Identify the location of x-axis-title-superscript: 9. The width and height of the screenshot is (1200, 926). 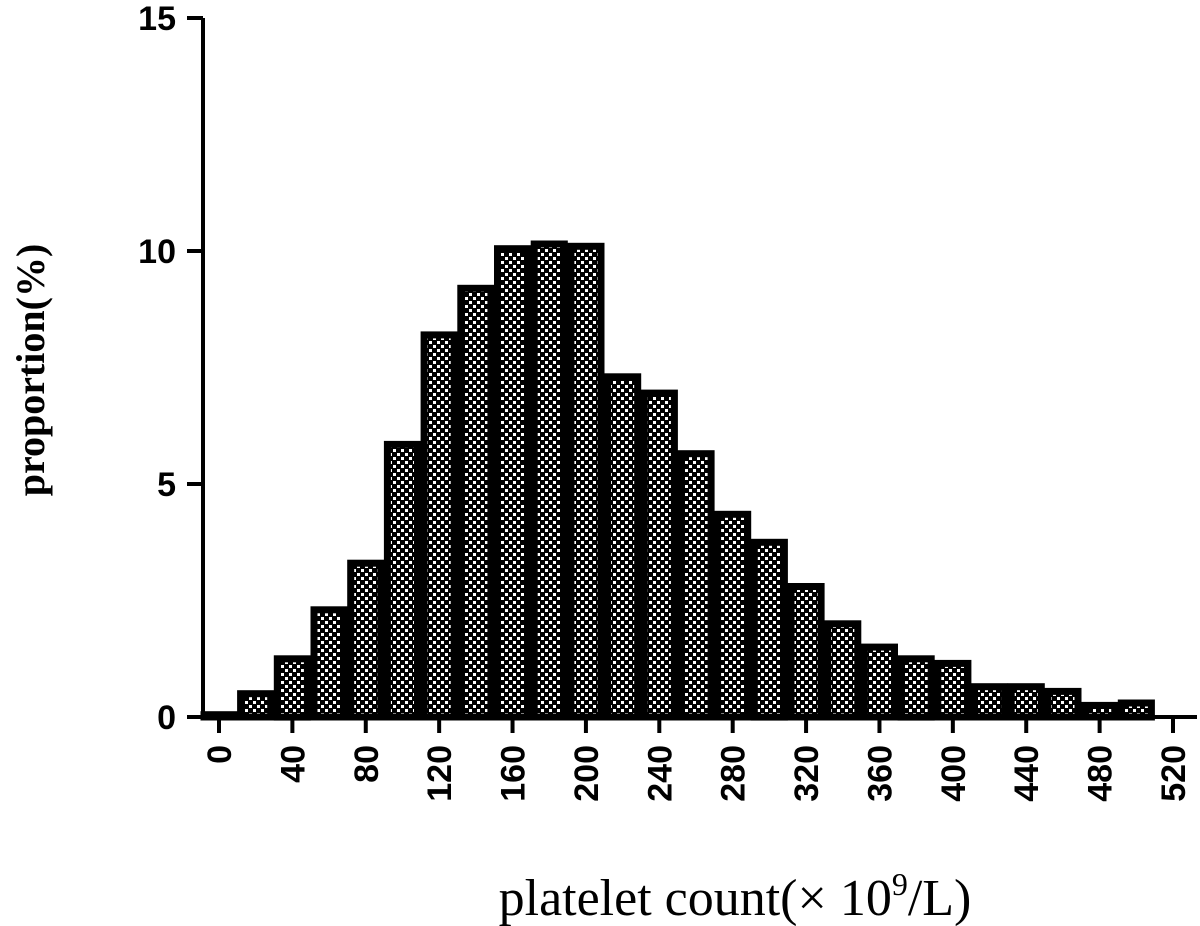
(900, 884).